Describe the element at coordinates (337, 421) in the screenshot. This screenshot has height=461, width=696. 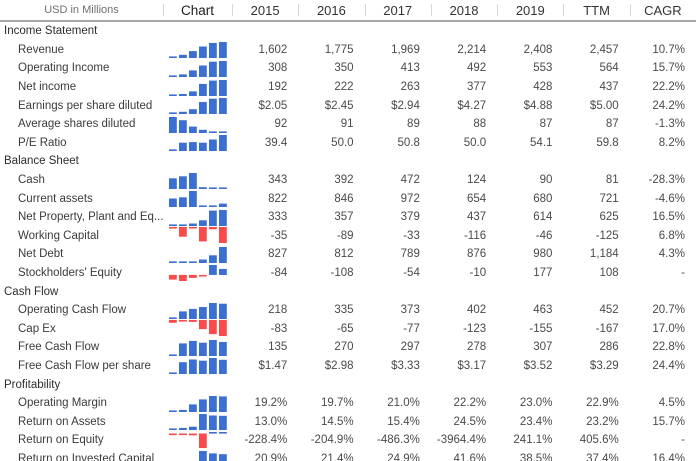
I see `cell-2016: 14.5%` at that location.